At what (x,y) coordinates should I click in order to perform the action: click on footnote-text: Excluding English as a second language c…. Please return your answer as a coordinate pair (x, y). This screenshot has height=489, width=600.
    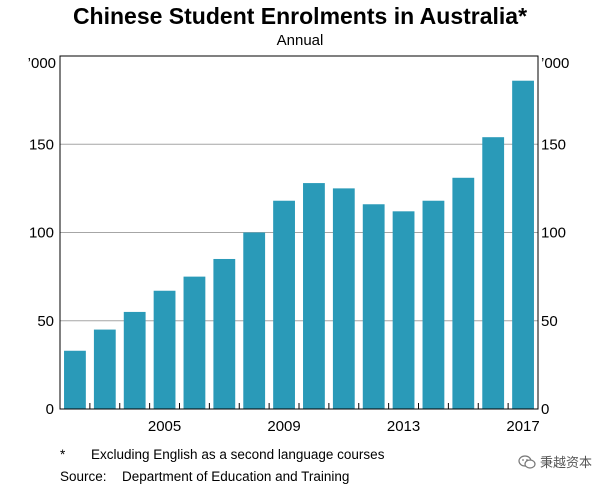
    Looking at the image, I should click on (238, 454).